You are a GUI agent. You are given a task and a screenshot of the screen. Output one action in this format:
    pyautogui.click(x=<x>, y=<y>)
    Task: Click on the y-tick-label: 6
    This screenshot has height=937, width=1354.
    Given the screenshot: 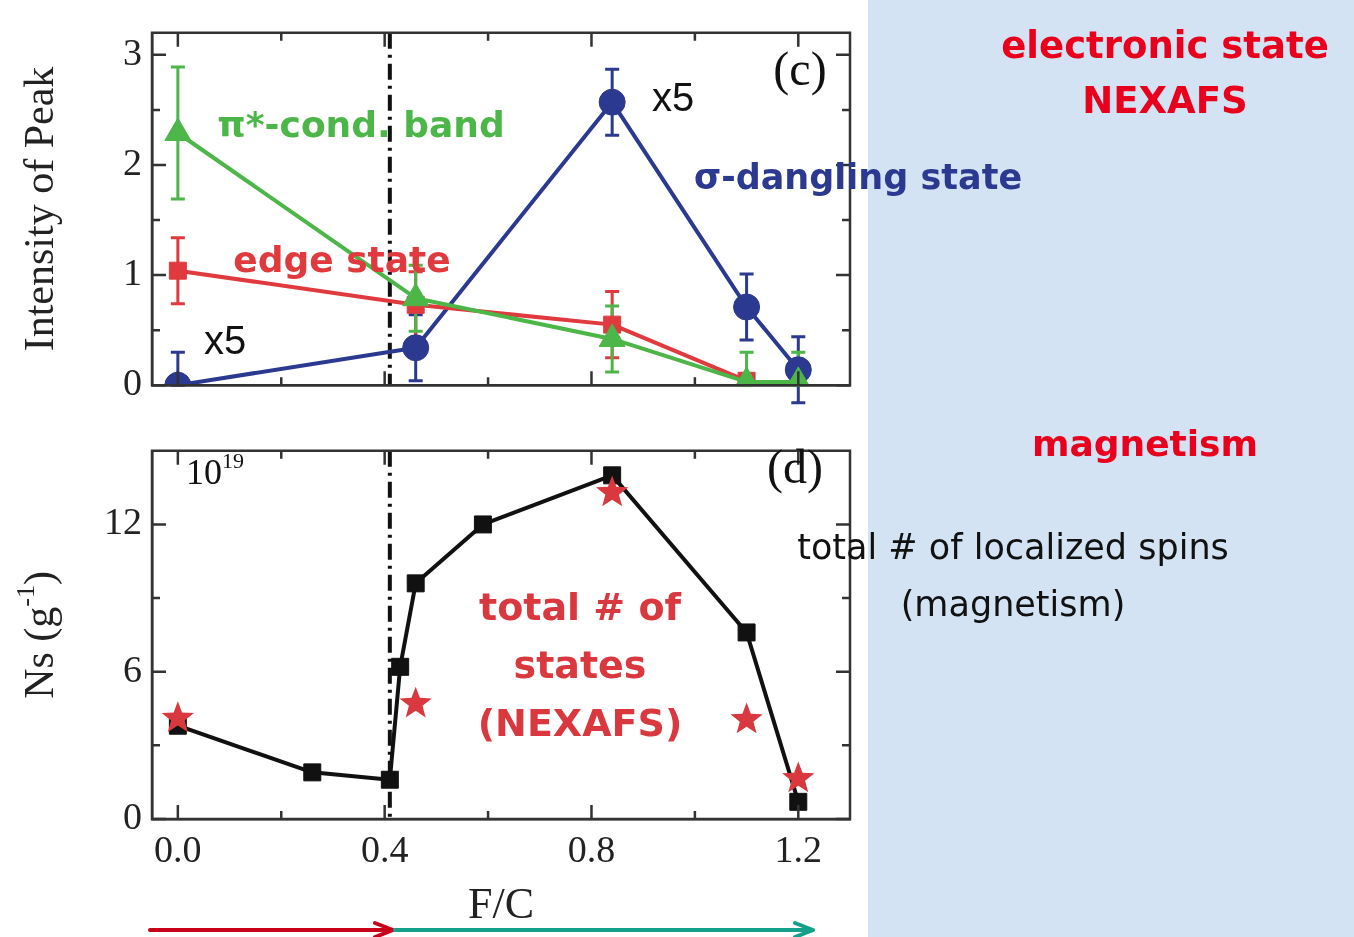 What is the action you would take?
    pyautogui.click(x=132, y=668)
    